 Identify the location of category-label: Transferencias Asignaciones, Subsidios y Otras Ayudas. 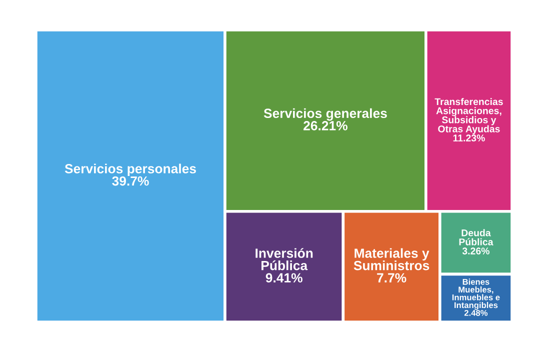
(468, 116).